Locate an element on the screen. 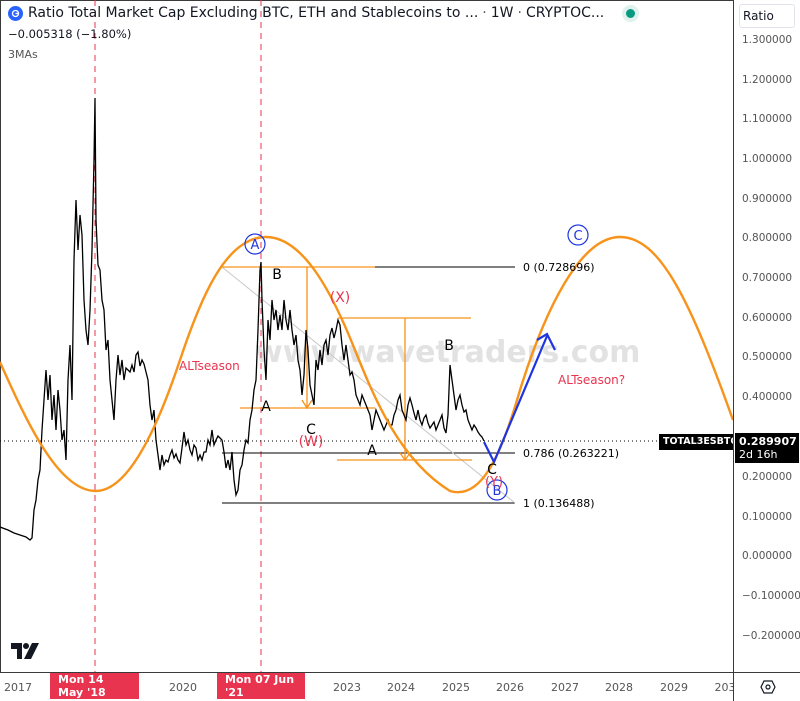 The image size is (800, 701). price-tick: 0.200000 is located at coordinates (767, 477).